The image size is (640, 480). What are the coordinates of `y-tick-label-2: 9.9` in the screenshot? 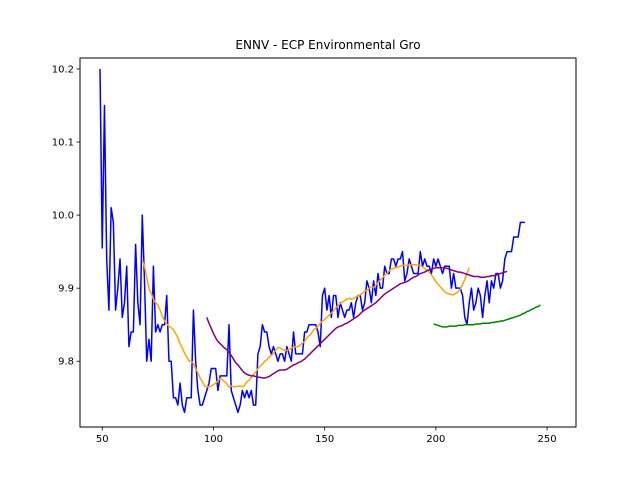 It's located at (66, 289).